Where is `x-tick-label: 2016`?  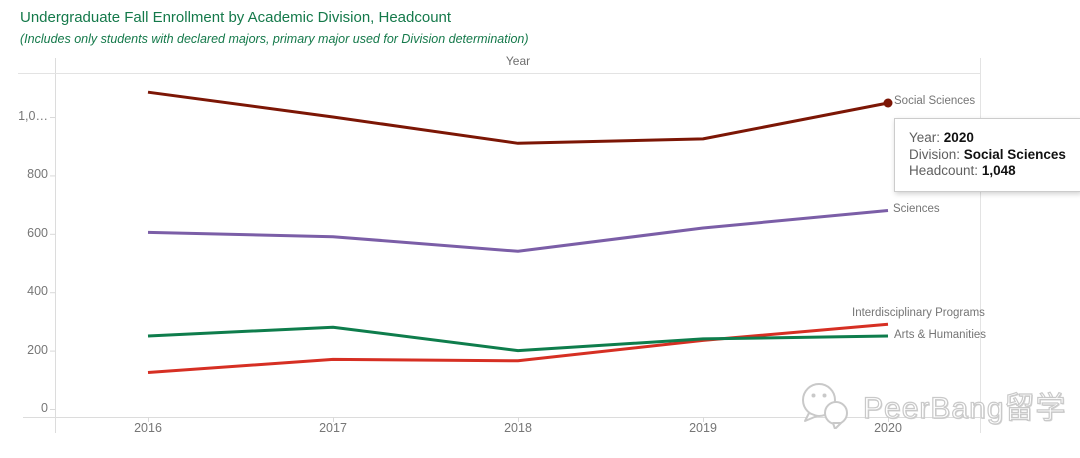
x-tick-label: 2016 is located at coordinates (148, 428).